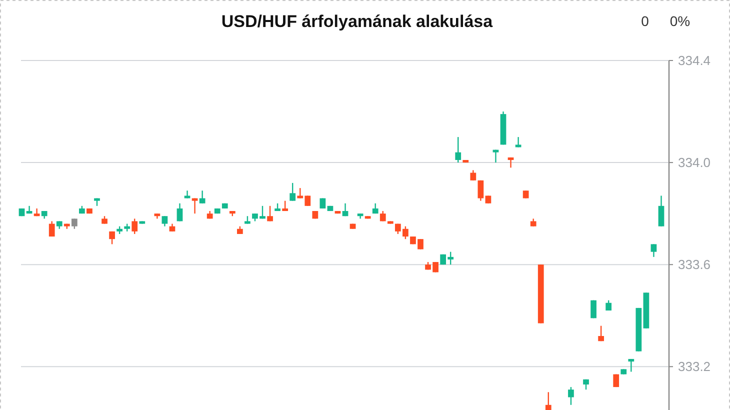  Describe the element at coordinates (694, 162) in the screenshot. I see `y-tick-label: 334.0` at that location.